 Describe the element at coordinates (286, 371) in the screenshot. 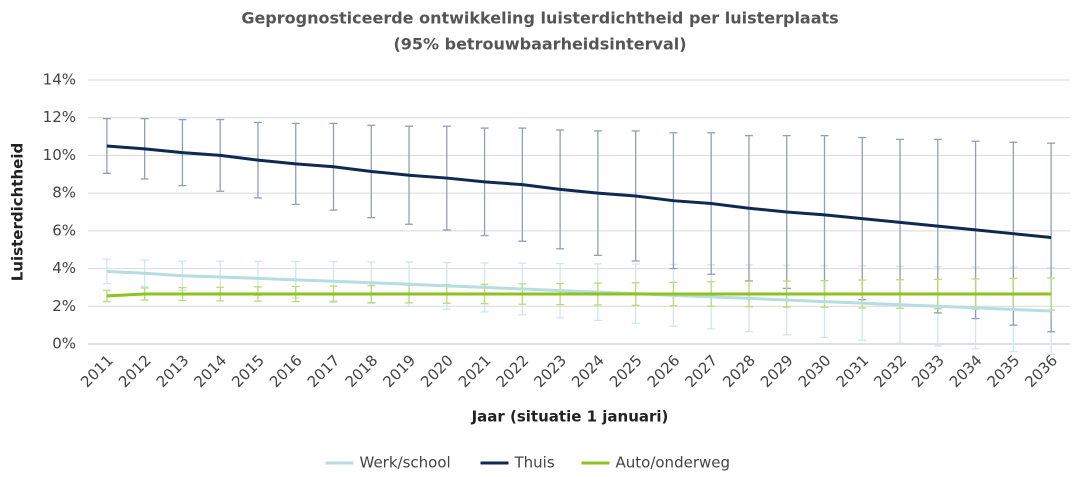

I see `x-tick-label: 2016` at that location.